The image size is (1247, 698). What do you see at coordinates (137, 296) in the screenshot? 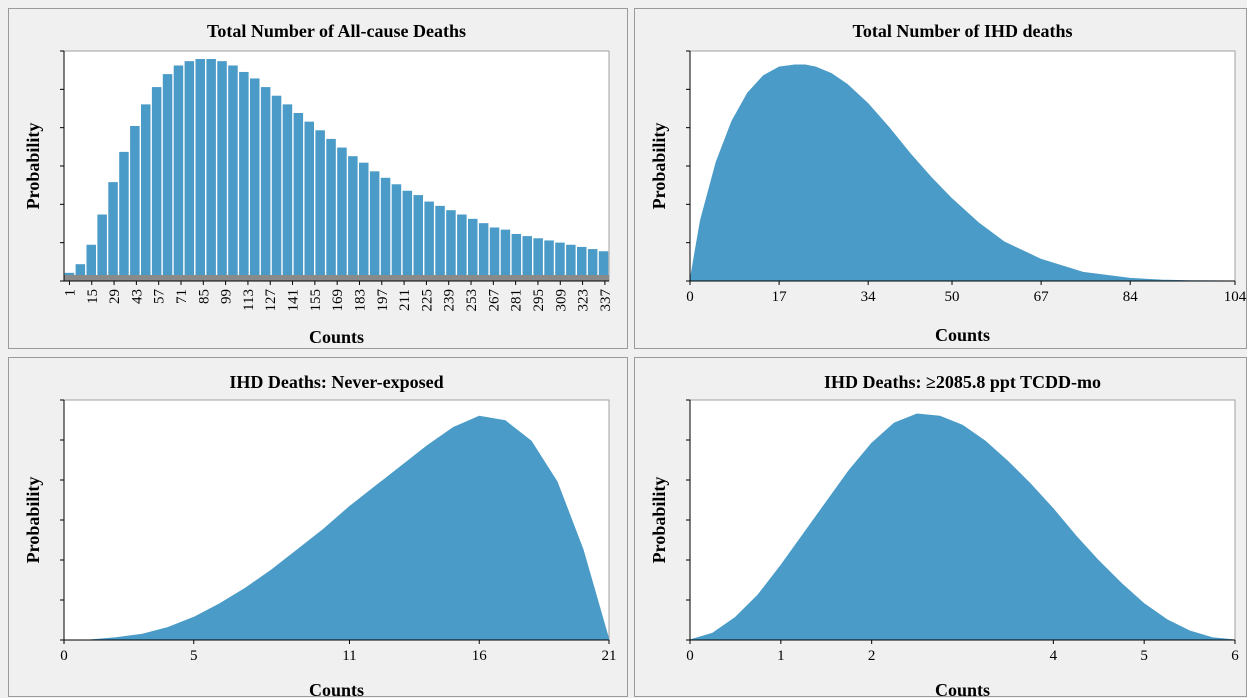
I see `x-tick-label: 43` at bounding box center [137, 296].